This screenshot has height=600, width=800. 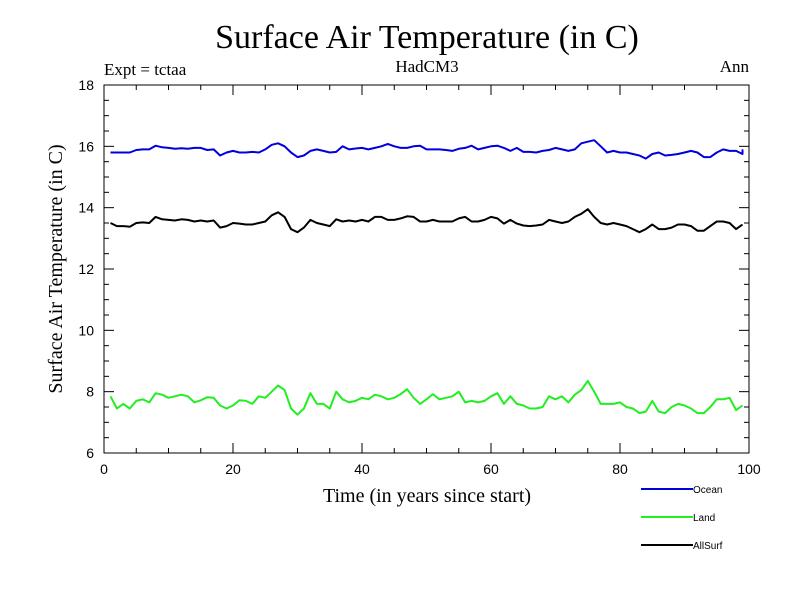 What do you see at coordinates (86, 208) in the screenshot?
I see `y-tick-label: 14` at bounding box center [86, 208].